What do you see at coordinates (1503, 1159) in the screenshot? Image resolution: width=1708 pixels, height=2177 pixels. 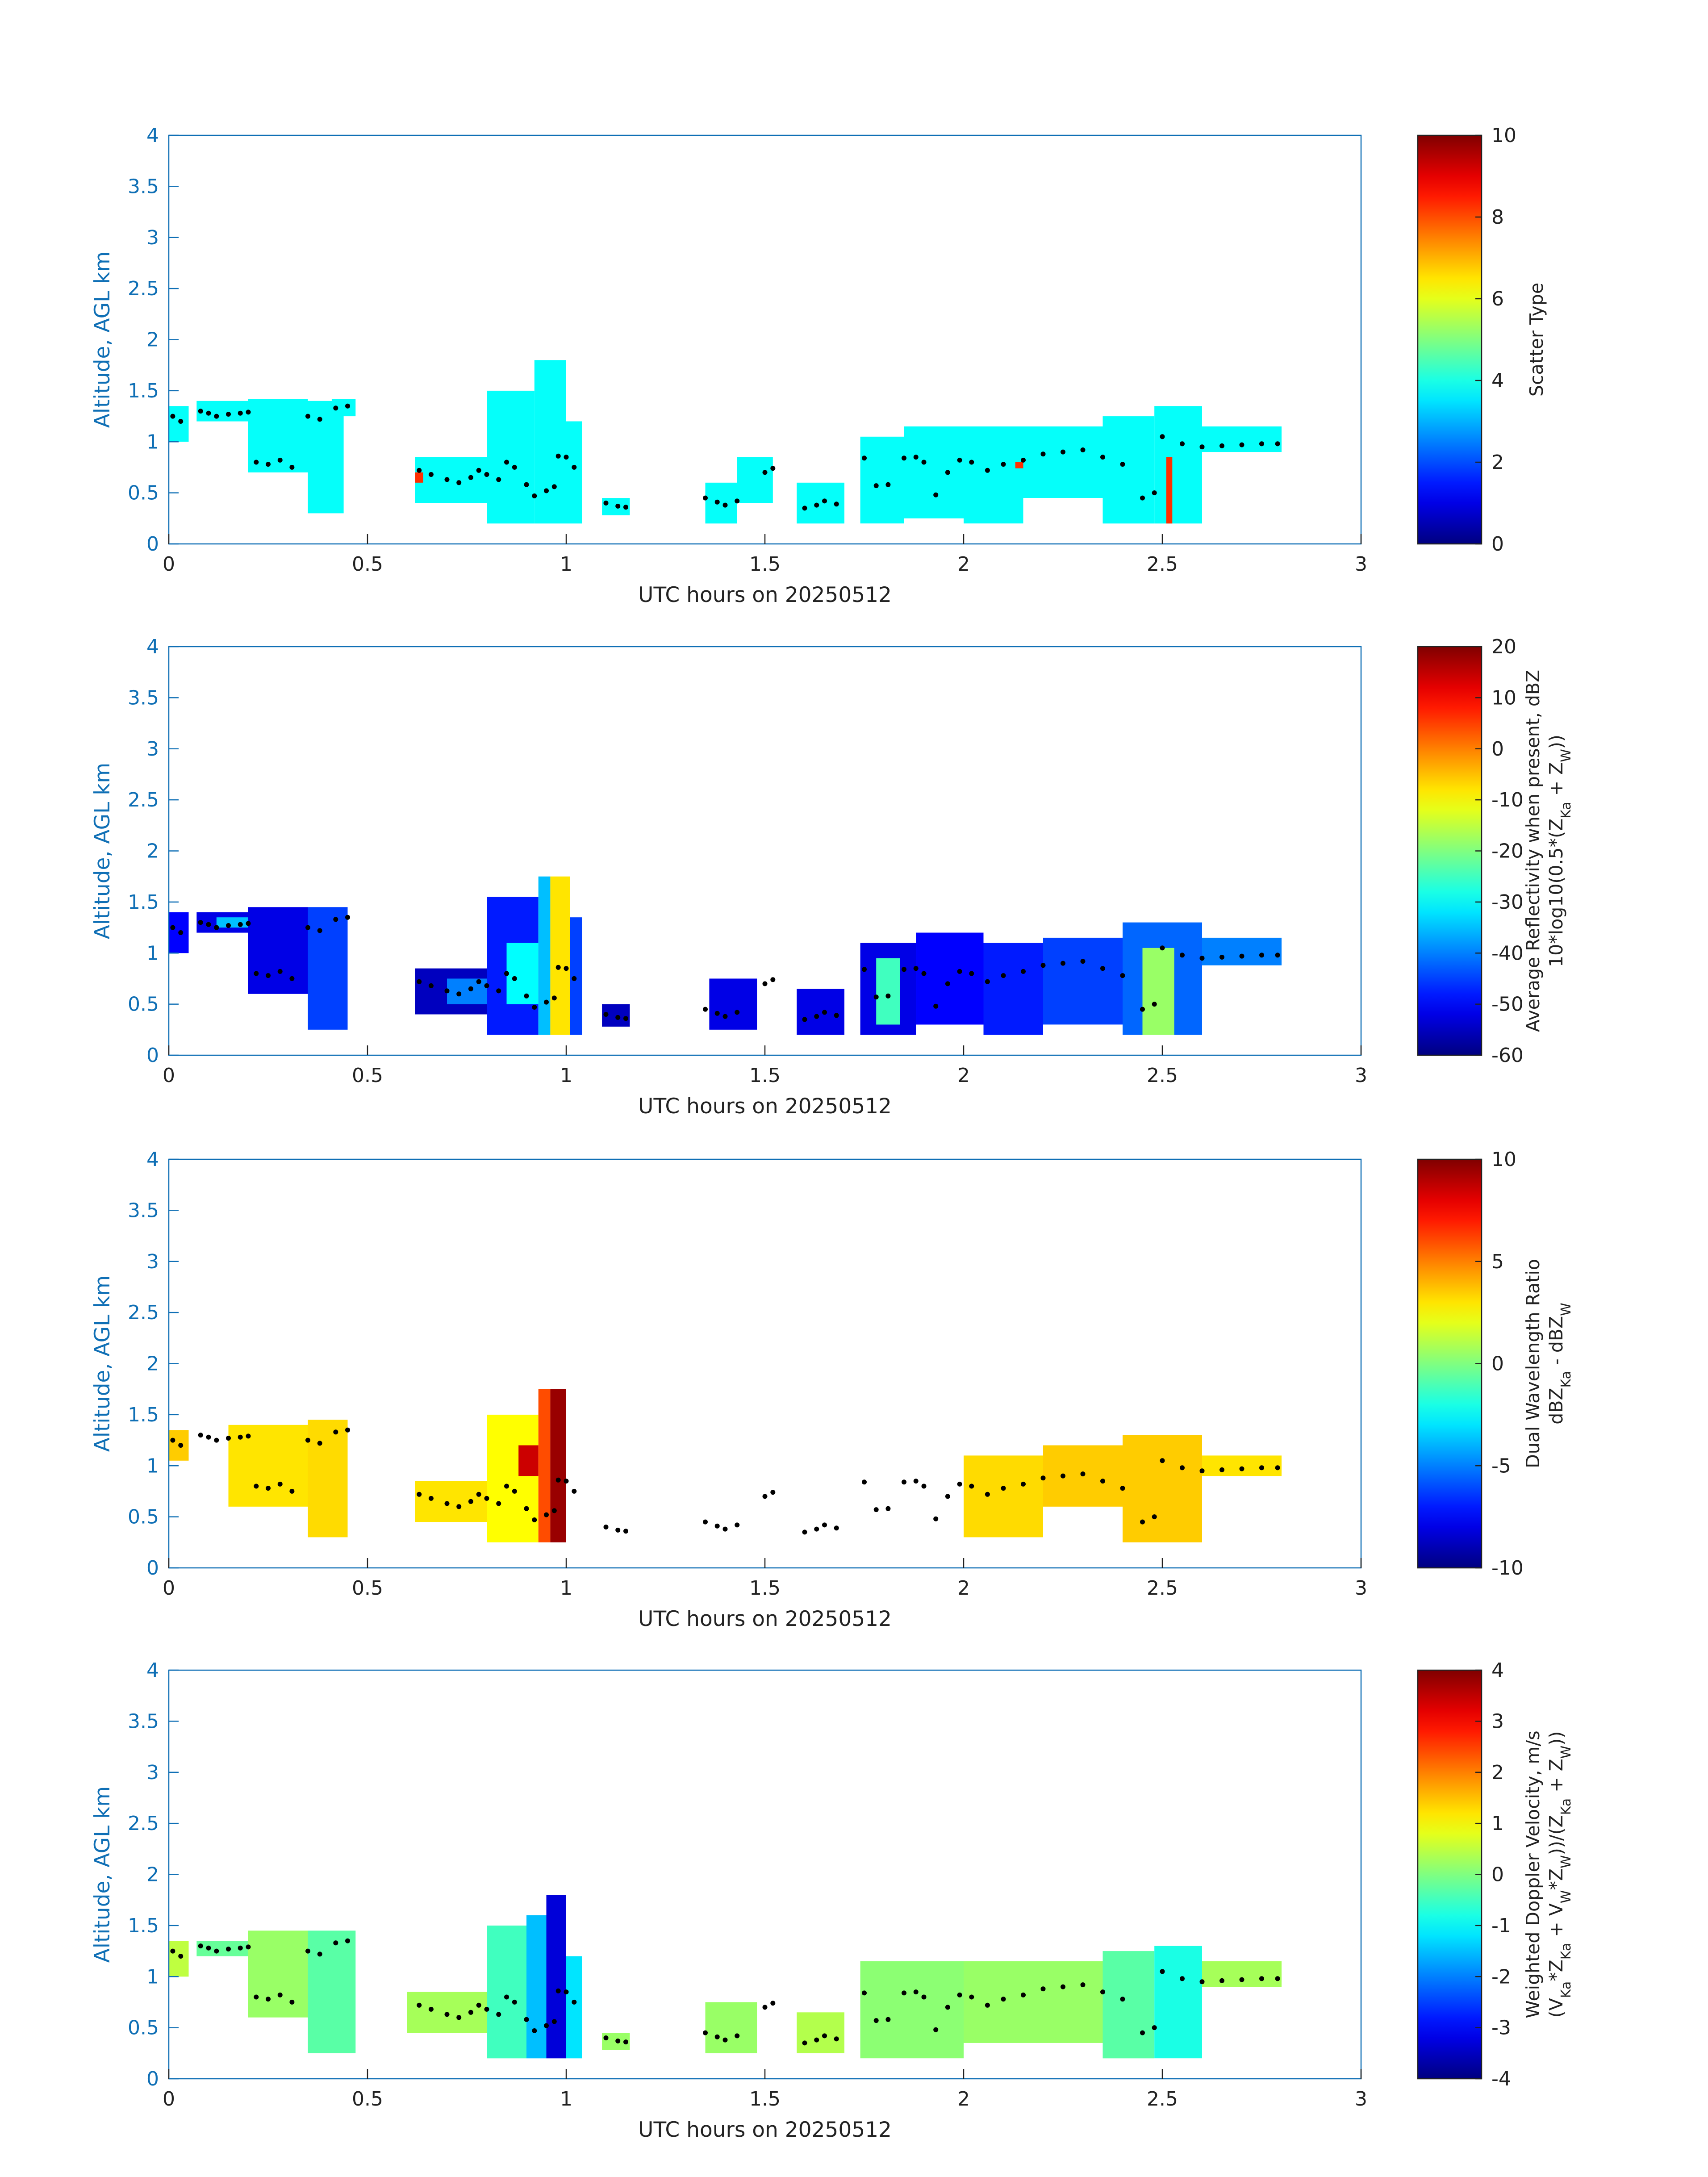 I see `colorbar-tick-label: 10` at bounding box center [1503, 1159].